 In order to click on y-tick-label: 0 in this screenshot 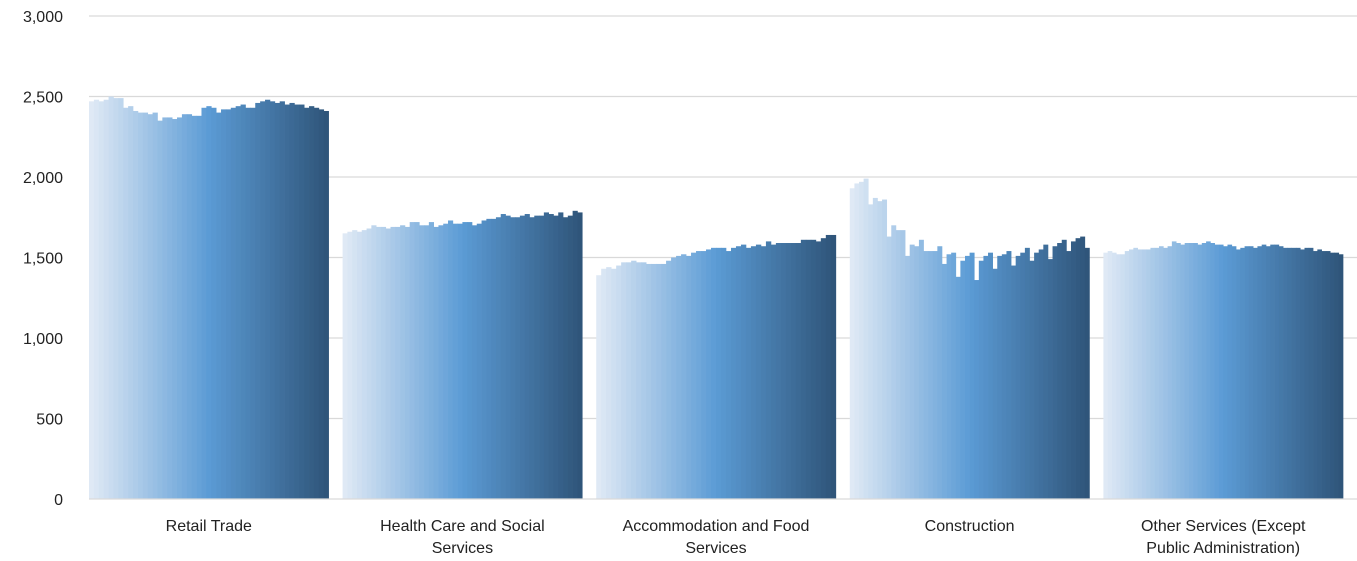, I will do `click(58, 500)`.